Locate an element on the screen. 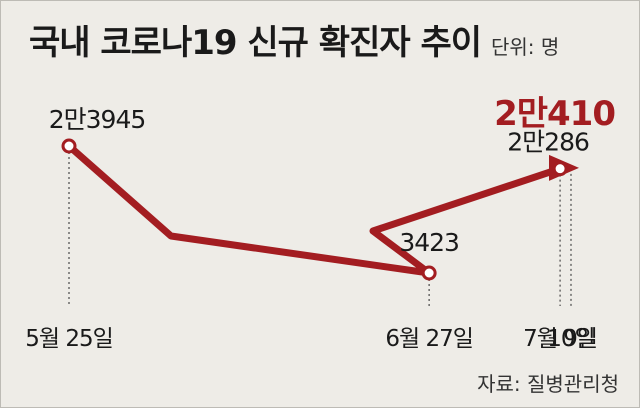 The image size is (640, 409). x-tick-label-1: 6월 27일 is located at coordinates (429, 339).